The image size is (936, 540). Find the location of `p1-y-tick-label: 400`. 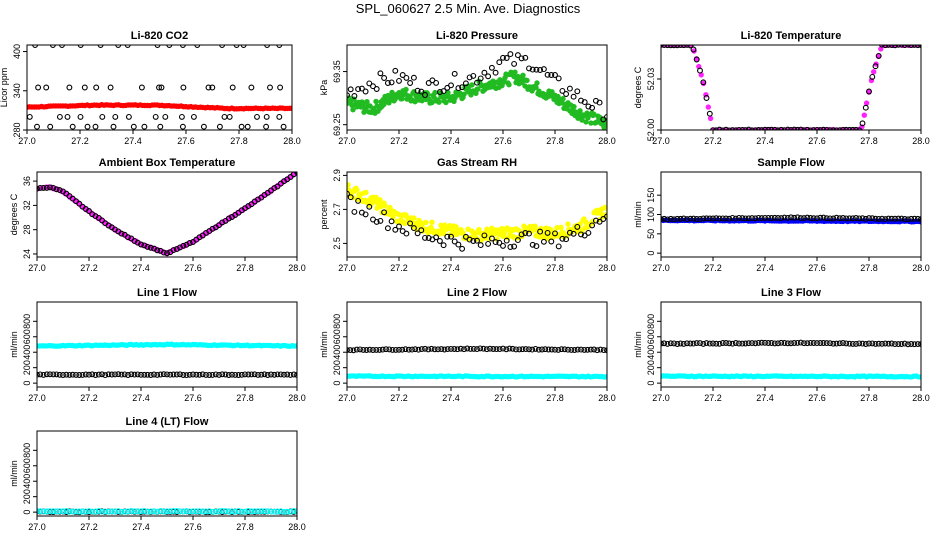

p1-y-tick-label: 400 is located at coordinates (17, 51).